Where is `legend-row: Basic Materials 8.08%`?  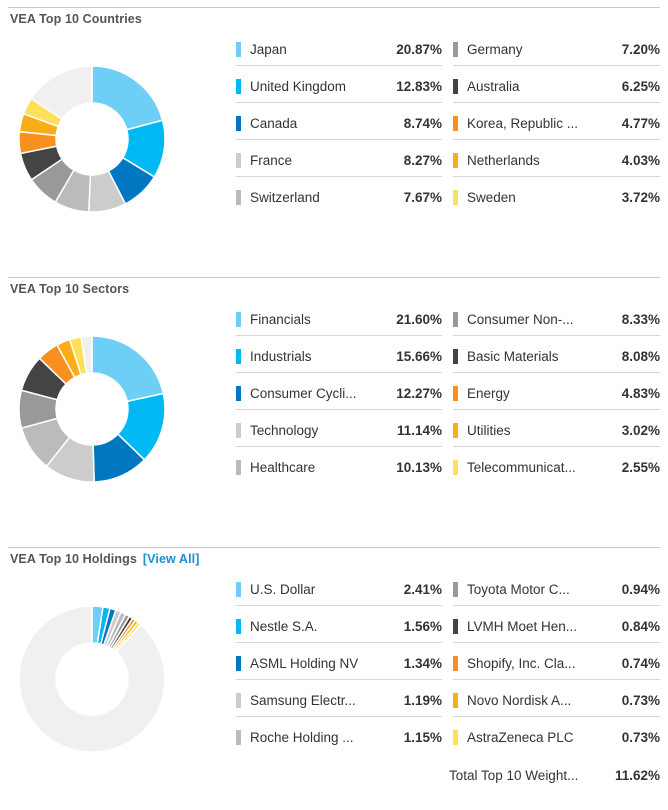 legend-row: Basic Materials 8.08% is located at coordinates (556, 354).